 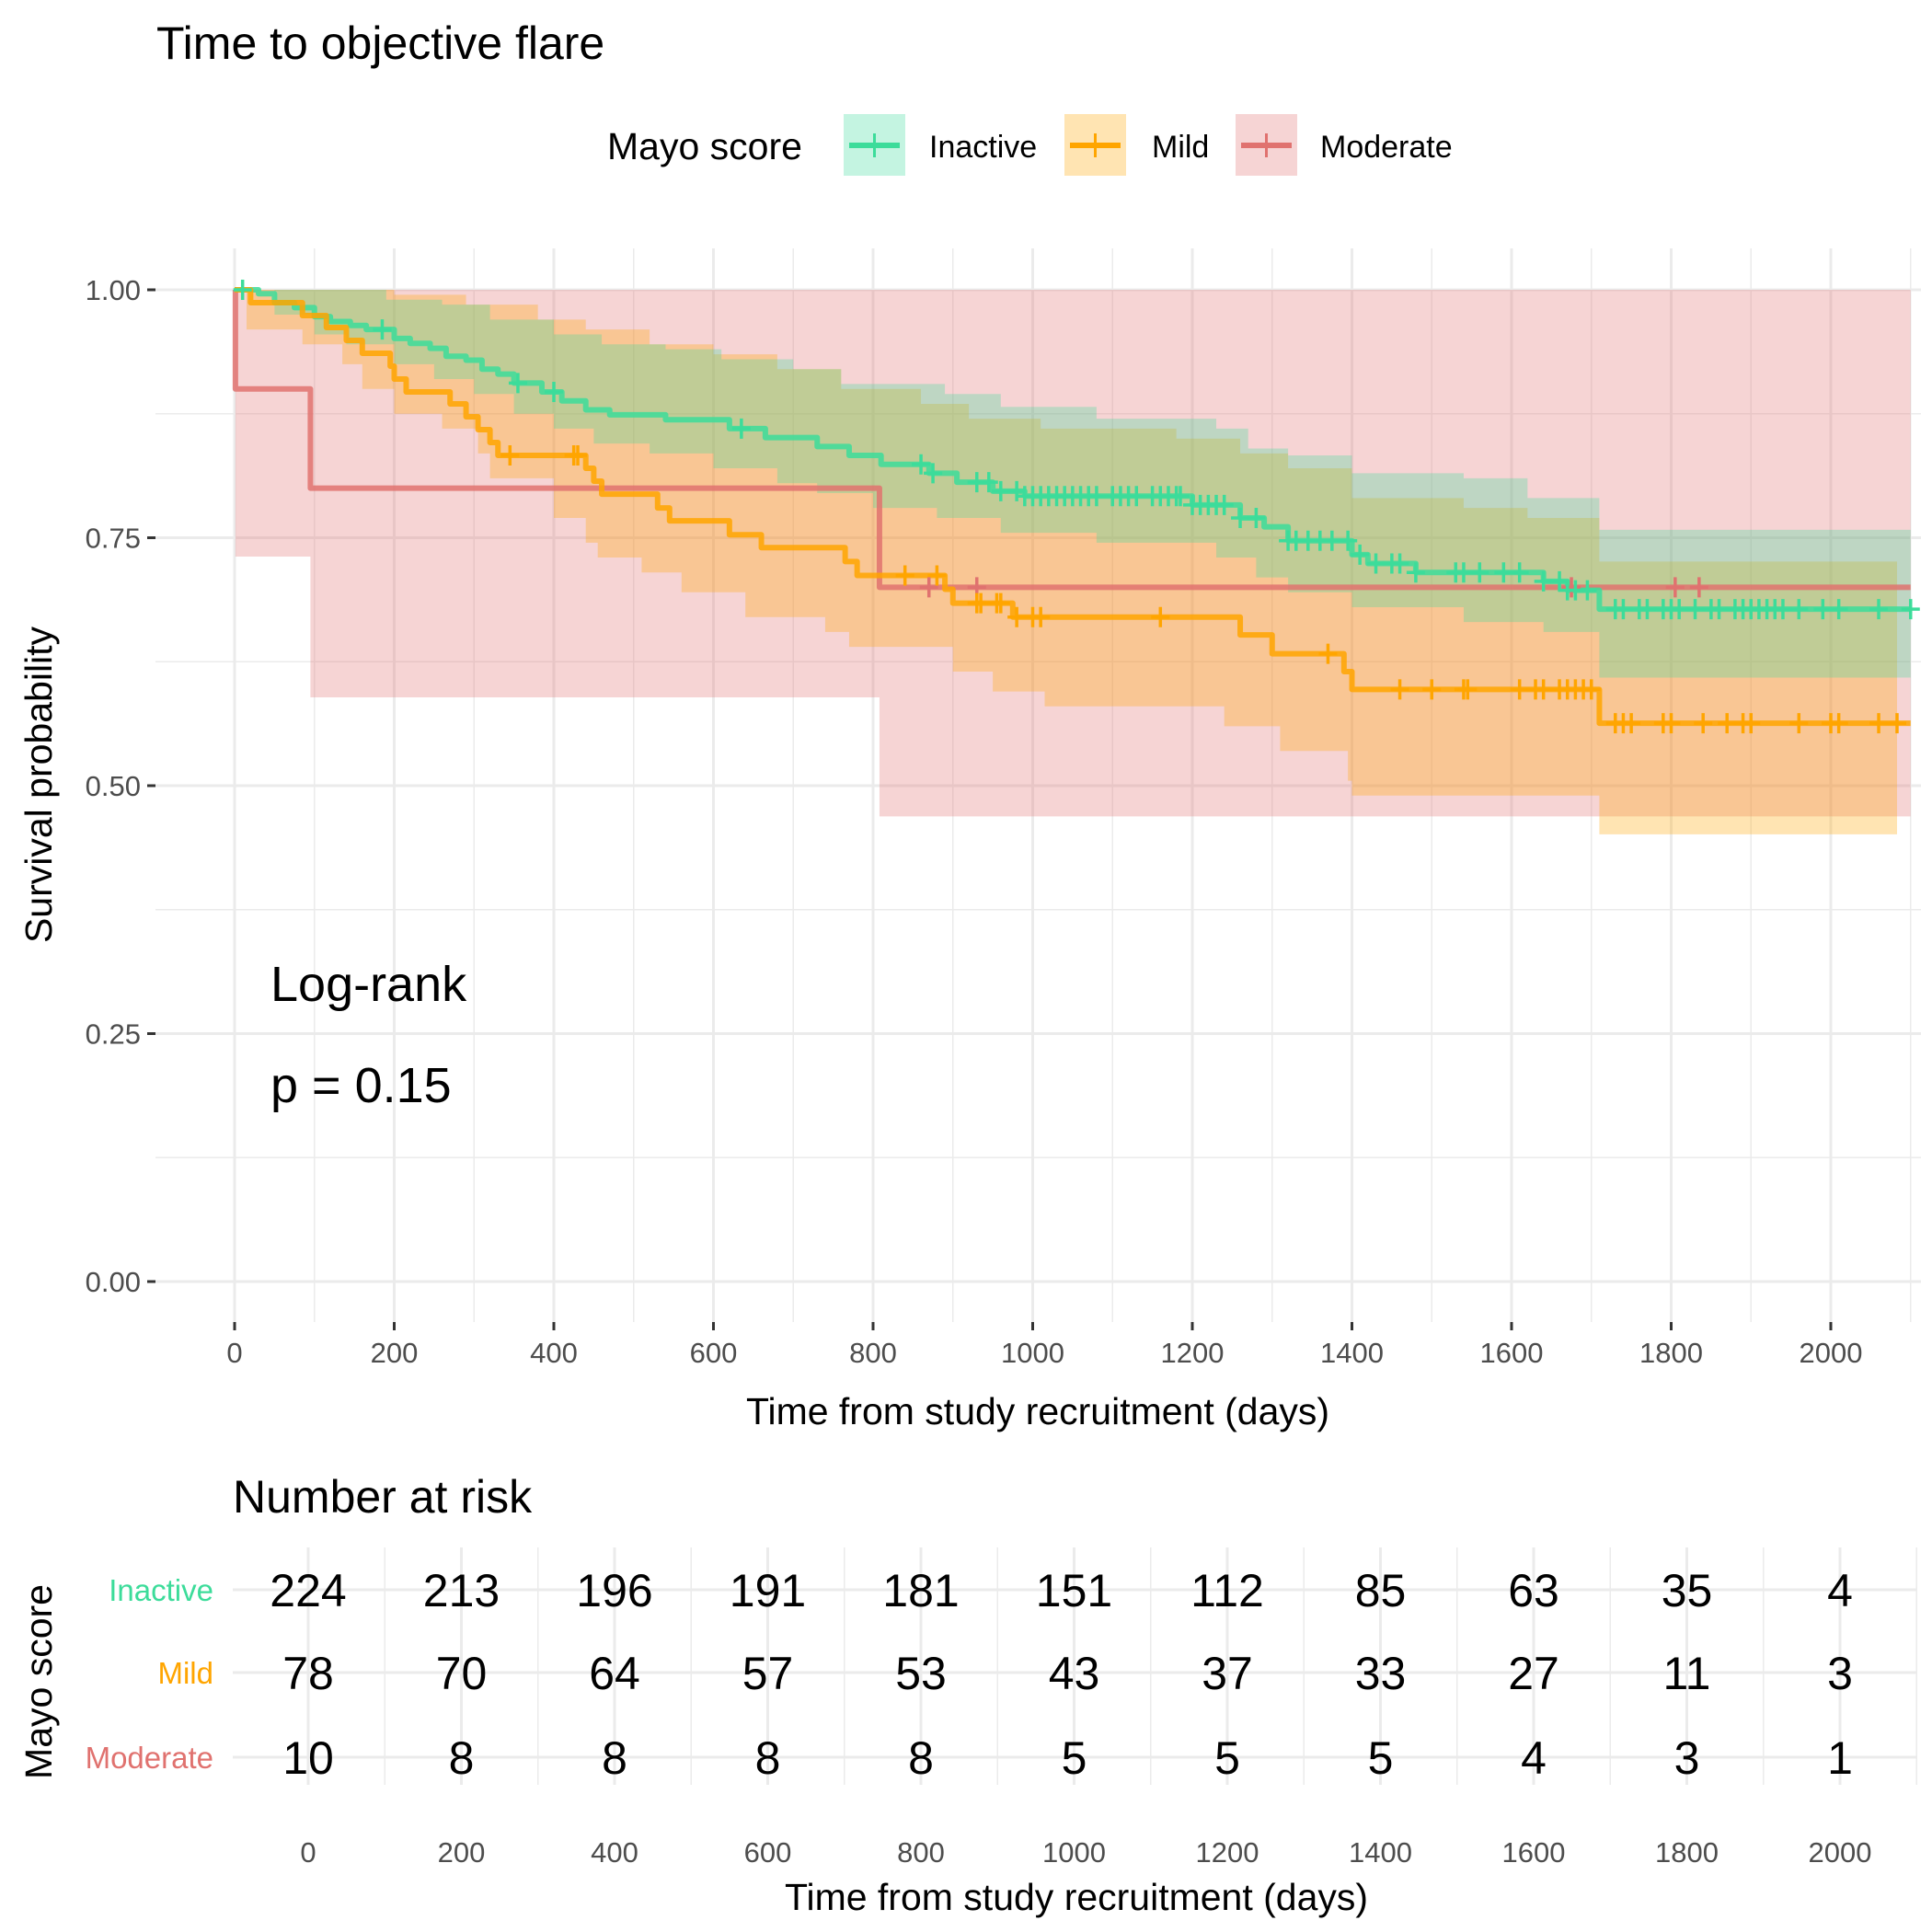 I want to click on risk-value: 78, so click(x=308, y=1673).